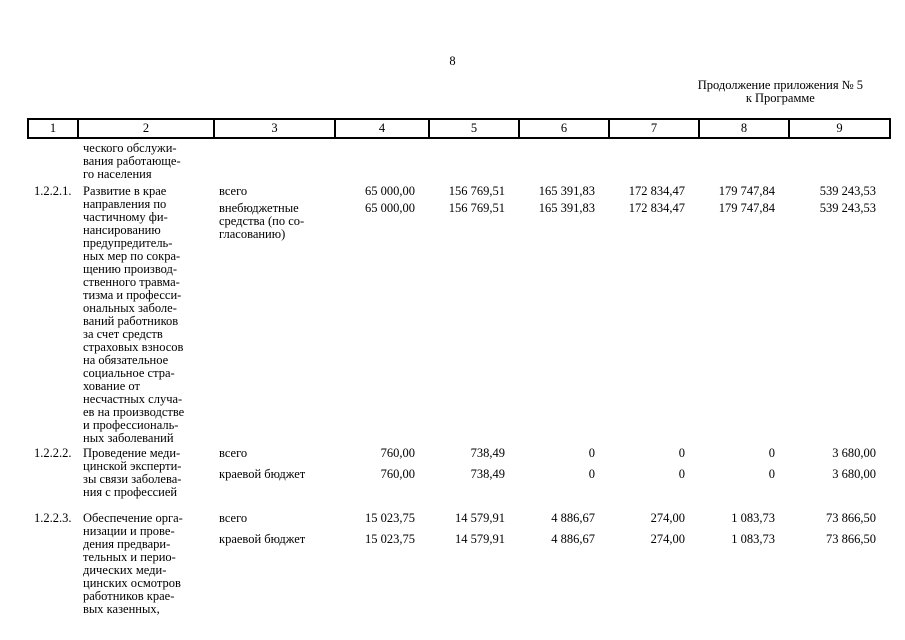  What do you see at coordinates (382, 564) in the screenshot?
I see `value-cell: 15 023,75 15 023,75` at bounding box center [382, 564].